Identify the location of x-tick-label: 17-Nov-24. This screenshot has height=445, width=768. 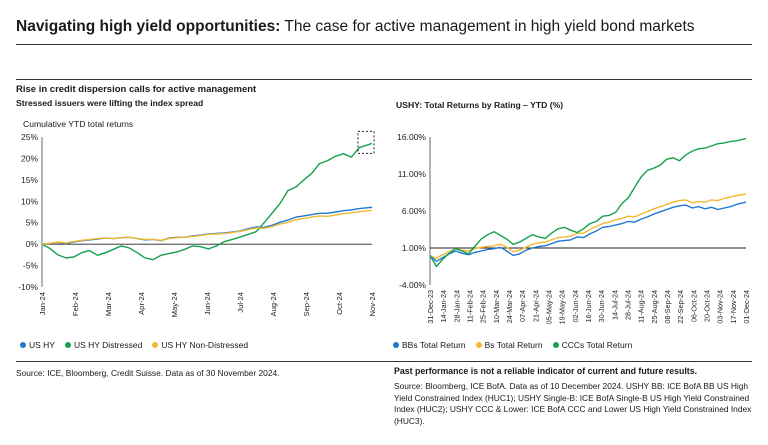
(733, 307).